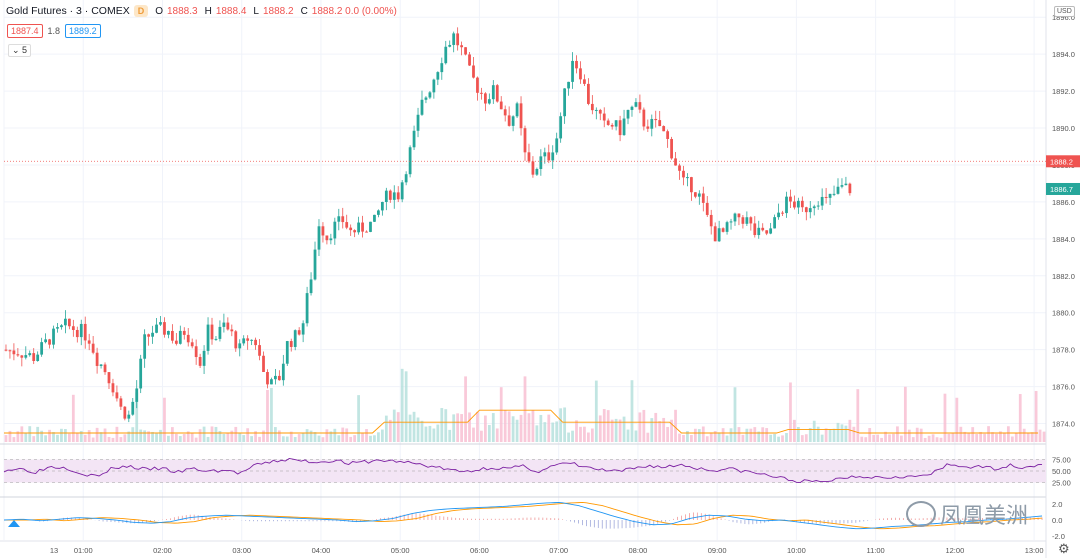  I want to click on spread-value: 1.8, so click(54, 31).